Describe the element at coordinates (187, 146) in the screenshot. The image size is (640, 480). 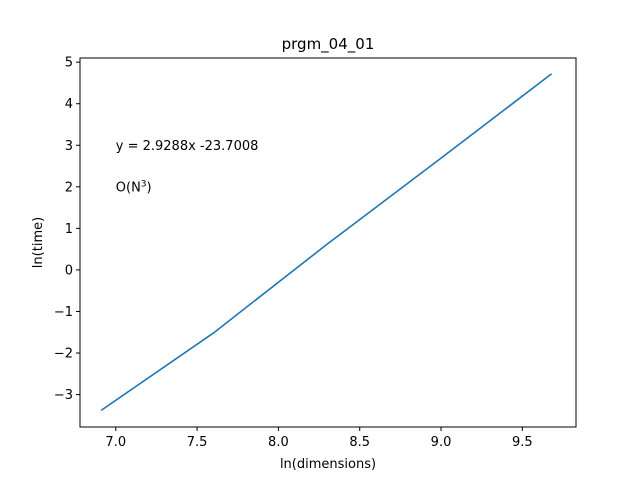
I see `annotation-0: y = 2.9288x -23.7008` at that location.